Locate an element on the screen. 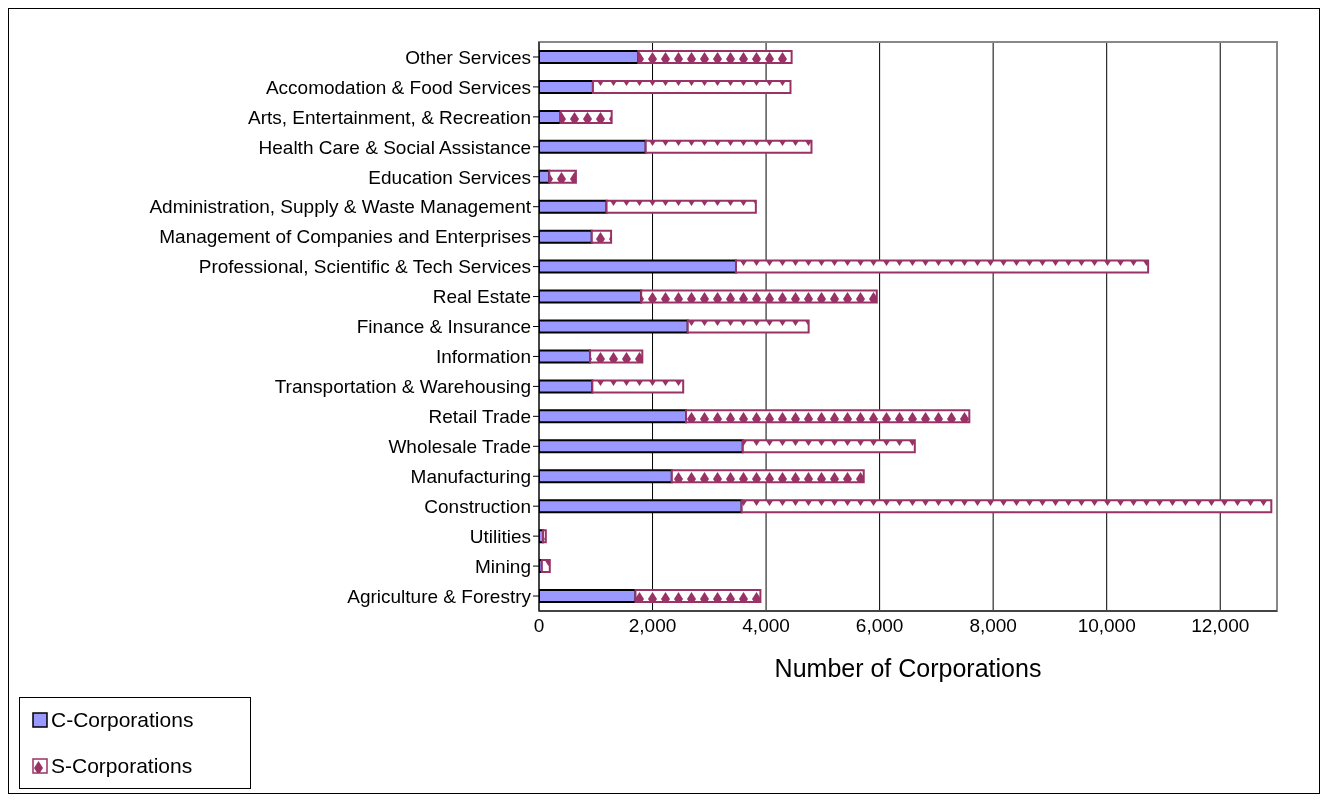 This screenshot has width=1328, height=802. y-tick-label: Manufacturing is located at coordinates (470, 476).